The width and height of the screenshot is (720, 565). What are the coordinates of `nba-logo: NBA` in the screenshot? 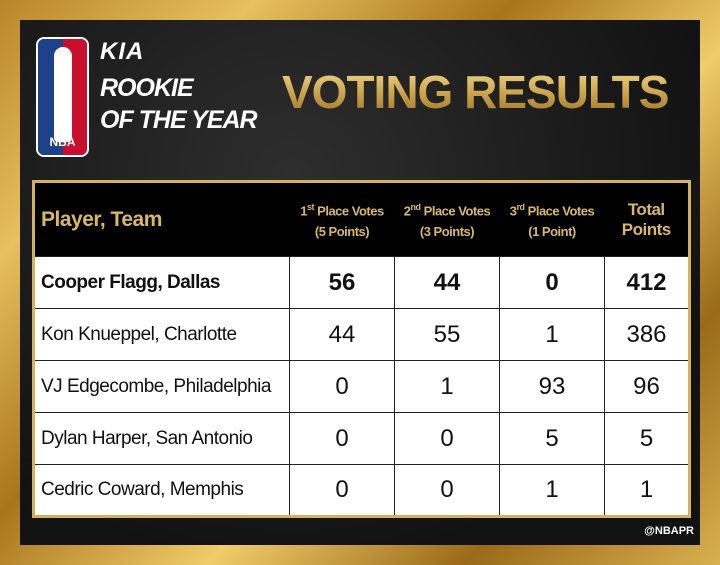 It's located at (62, 97).